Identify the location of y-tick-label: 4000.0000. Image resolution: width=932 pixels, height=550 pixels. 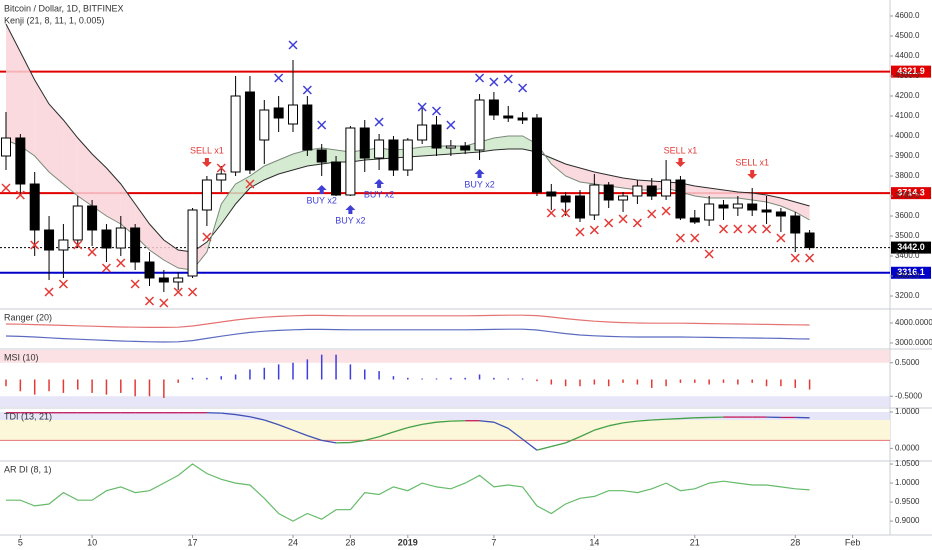
(913, 322).